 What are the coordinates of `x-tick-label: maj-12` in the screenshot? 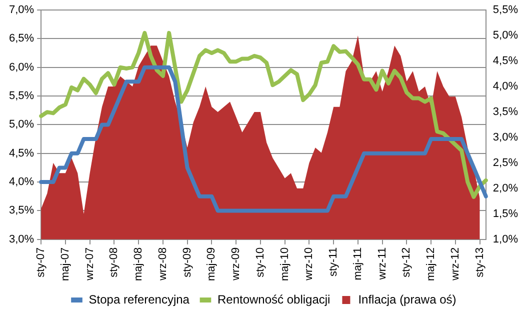 It's located at (431, 264).